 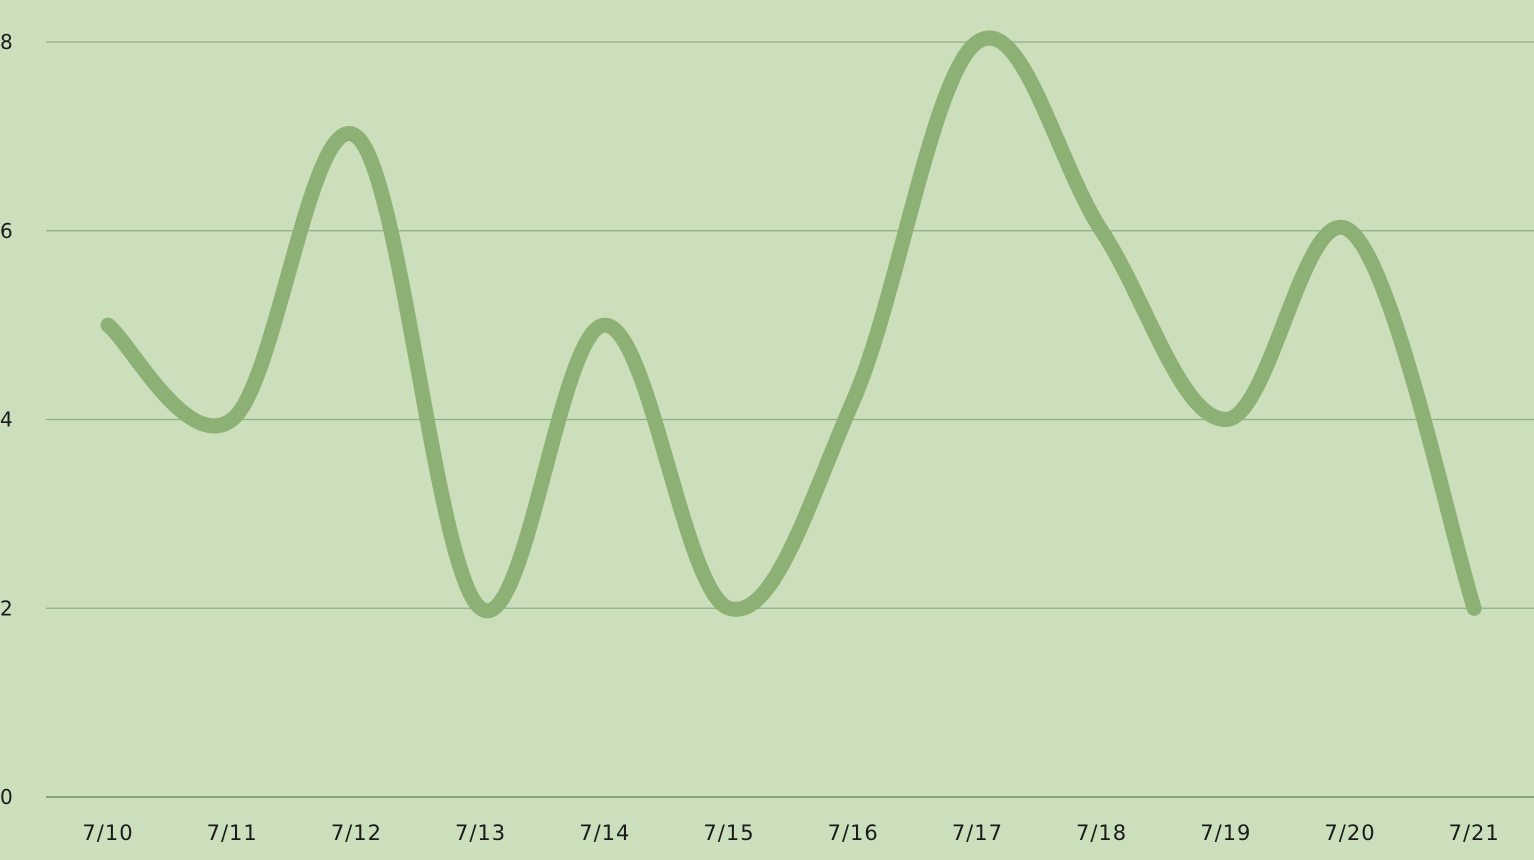 What do you see at coordinates (1101, 833) in the screenshot?
I see `x-tick-label-7-18: 7/18` at bounding box center [1101, 833].